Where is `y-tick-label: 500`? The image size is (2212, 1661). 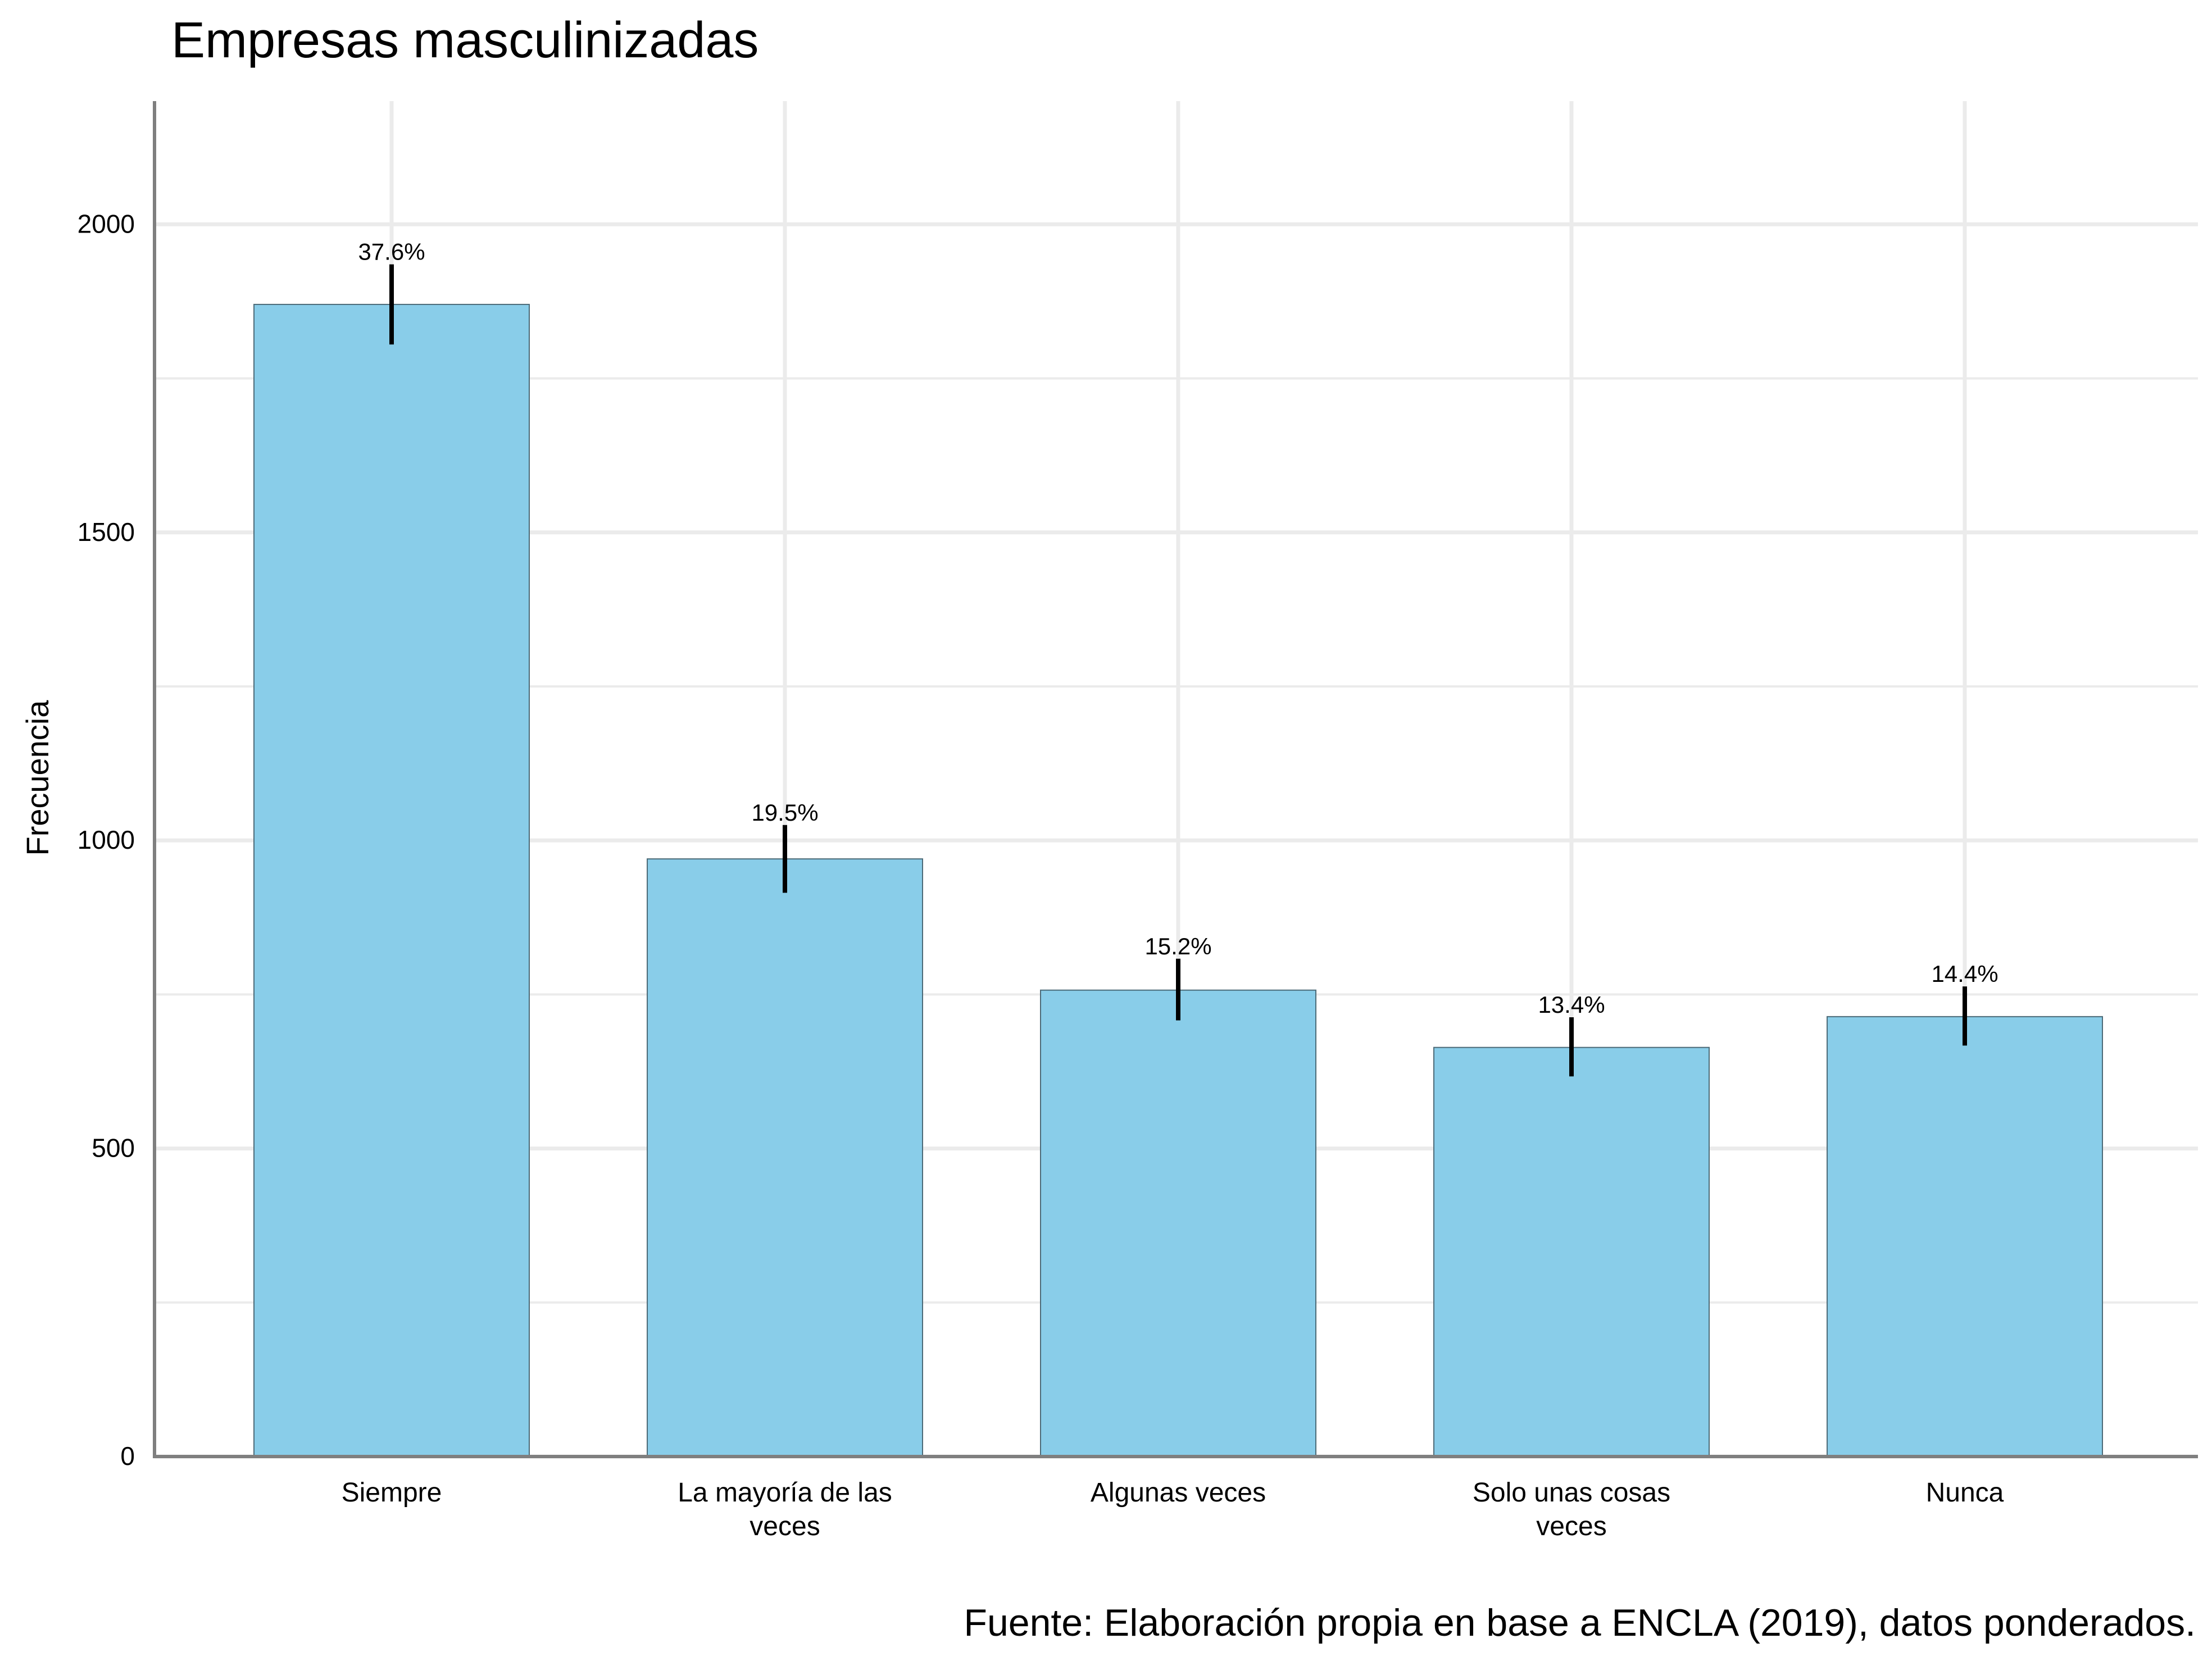
y-tick-label: 500 is located at coordinates (113, 1149).